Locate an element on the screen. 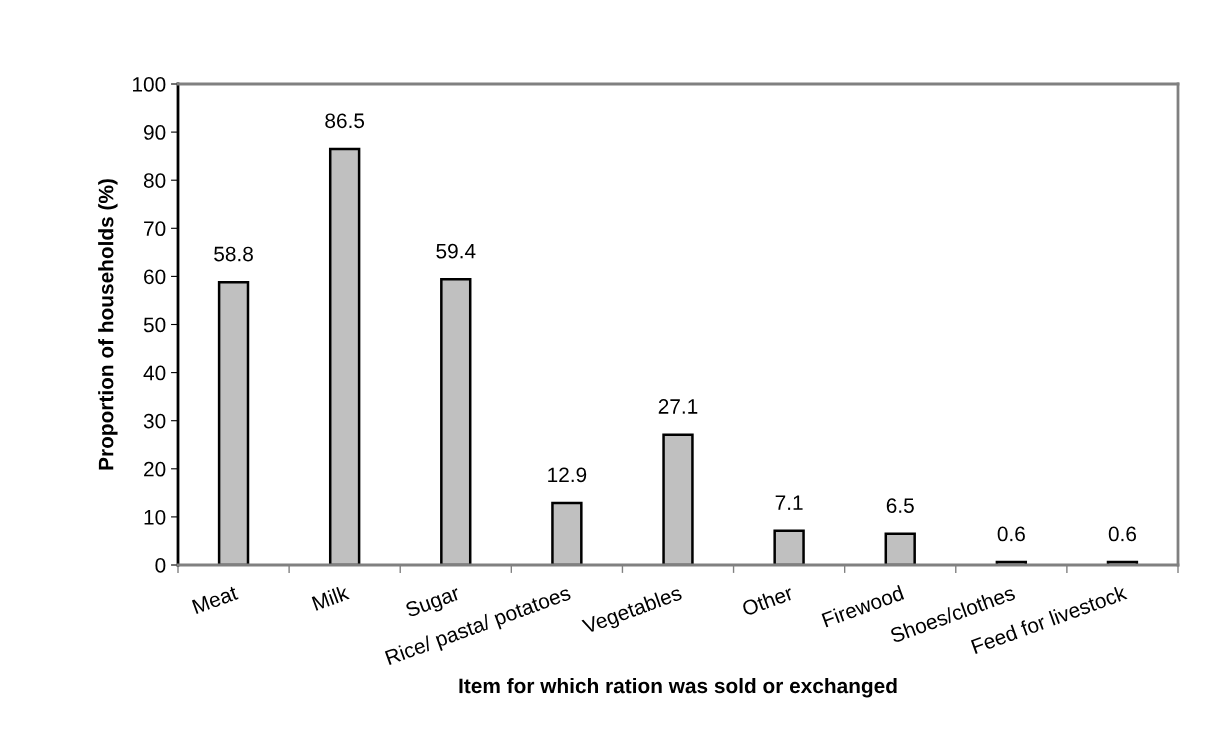  x-tick-label: Other is located at coordinates (768, 600).